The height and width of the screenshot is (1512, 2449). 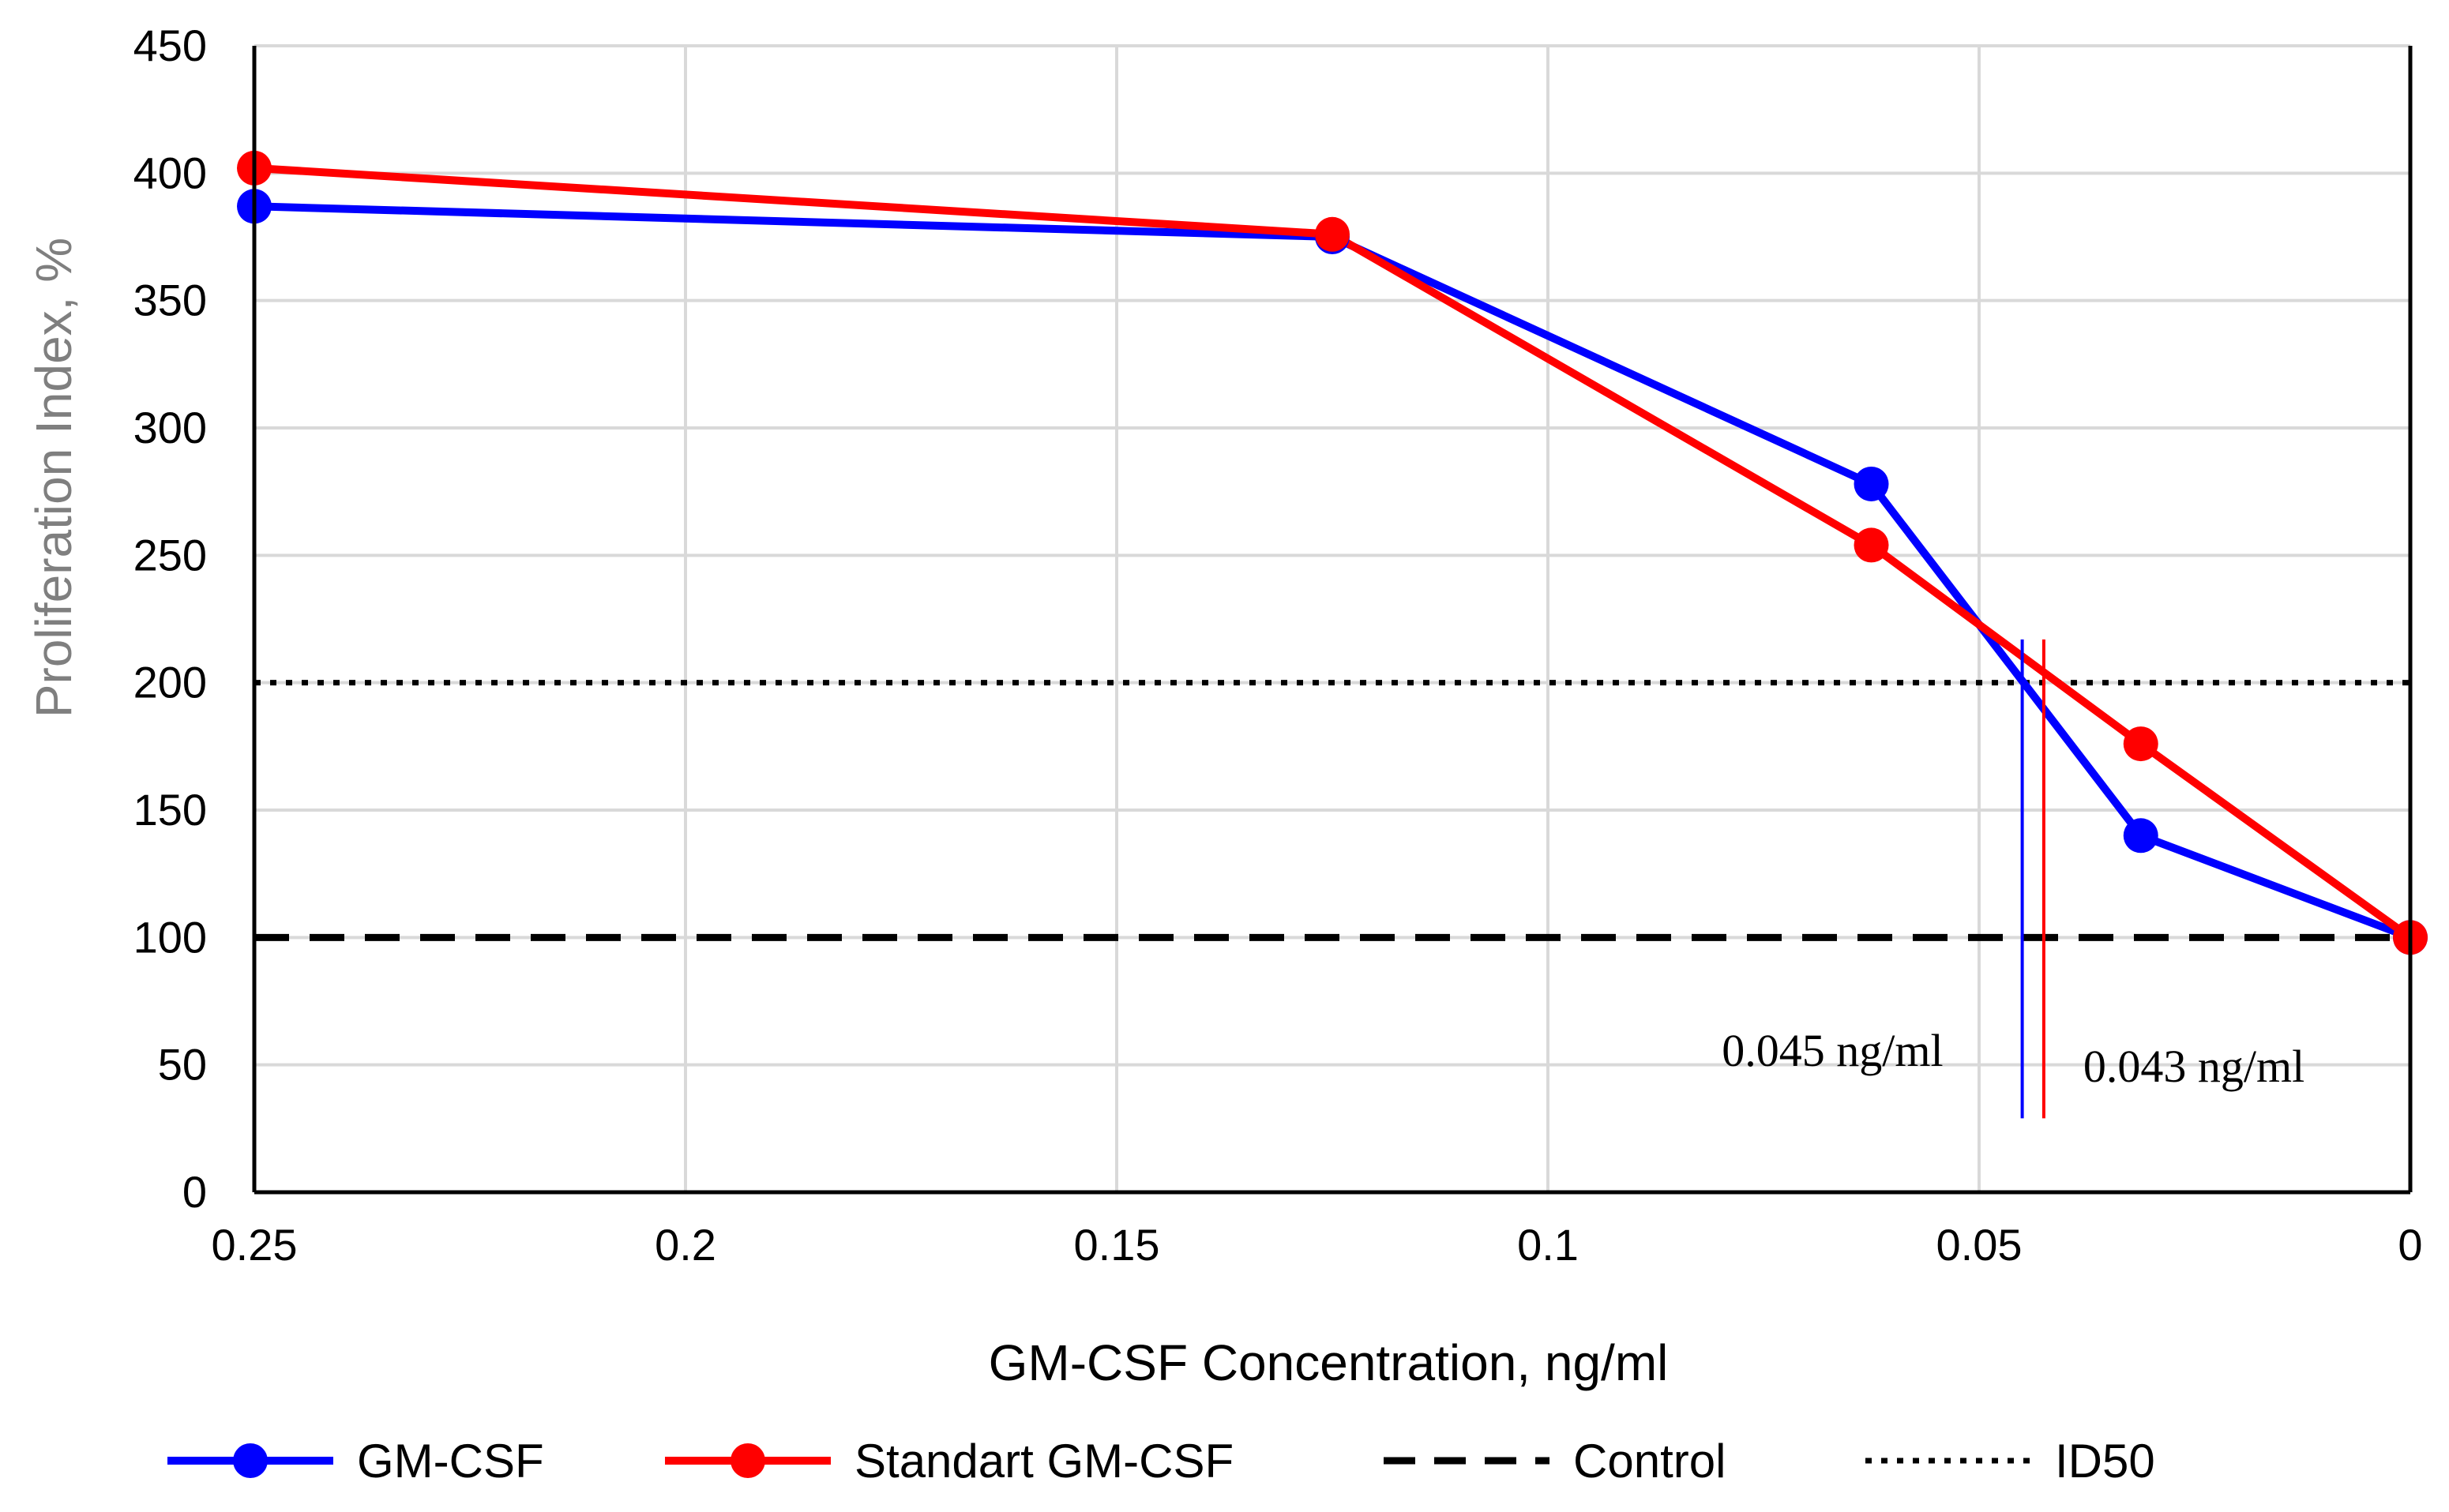 I want to click on y-tick-label: 300, so click(x=170, y=427).